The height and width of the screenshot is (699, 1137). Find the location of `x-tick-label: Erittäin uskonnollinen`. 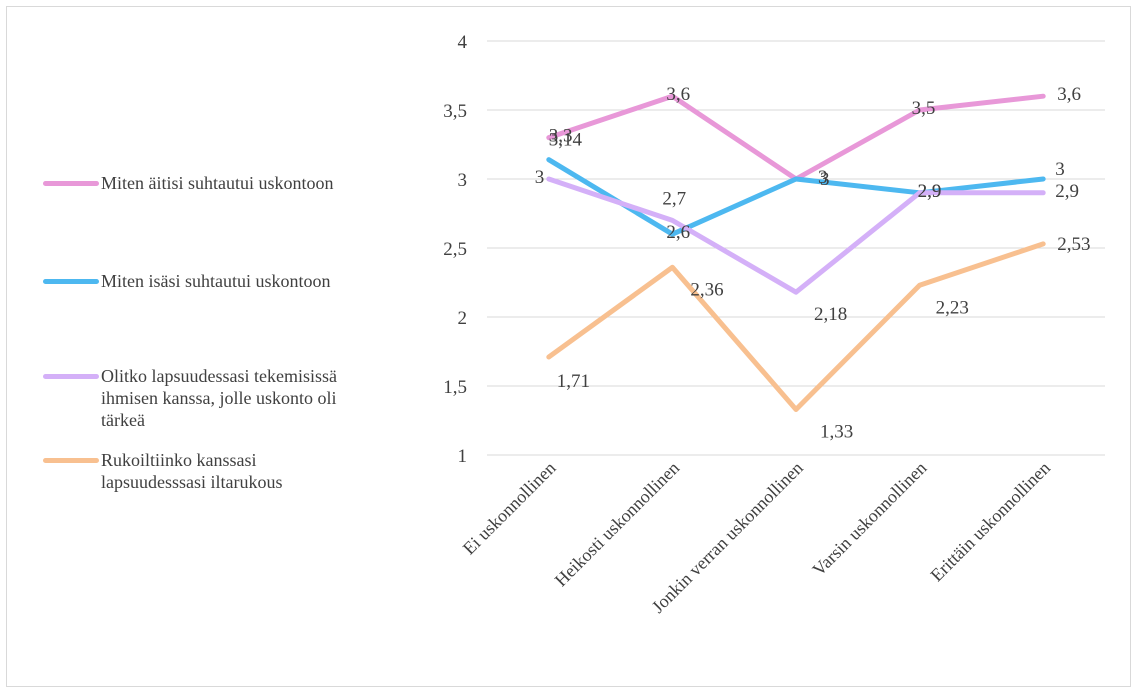

x-tick-label: Erittäin uskonnollinen is located at coordinates (990, 522).